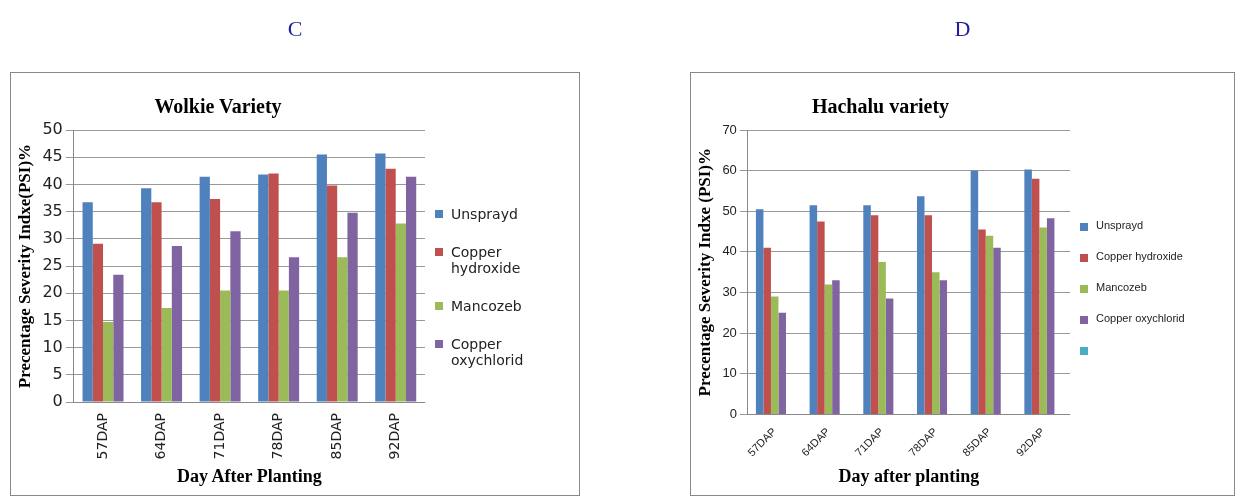 This screenshot has height=498, width=1239. Describe the element at coordinates (909, 475) in the screenshot. I see `x-axis-title: Day after planting` at that location.